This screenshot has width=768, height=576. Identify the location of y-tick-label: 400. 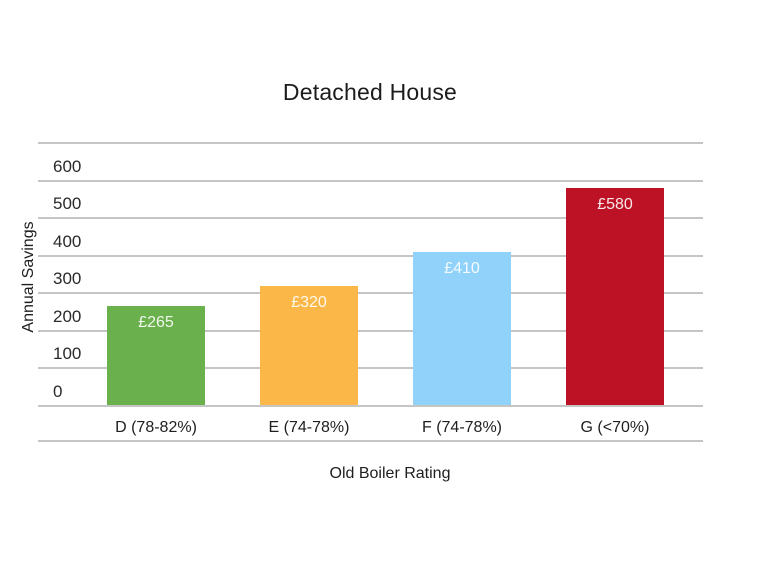
(67, 241).